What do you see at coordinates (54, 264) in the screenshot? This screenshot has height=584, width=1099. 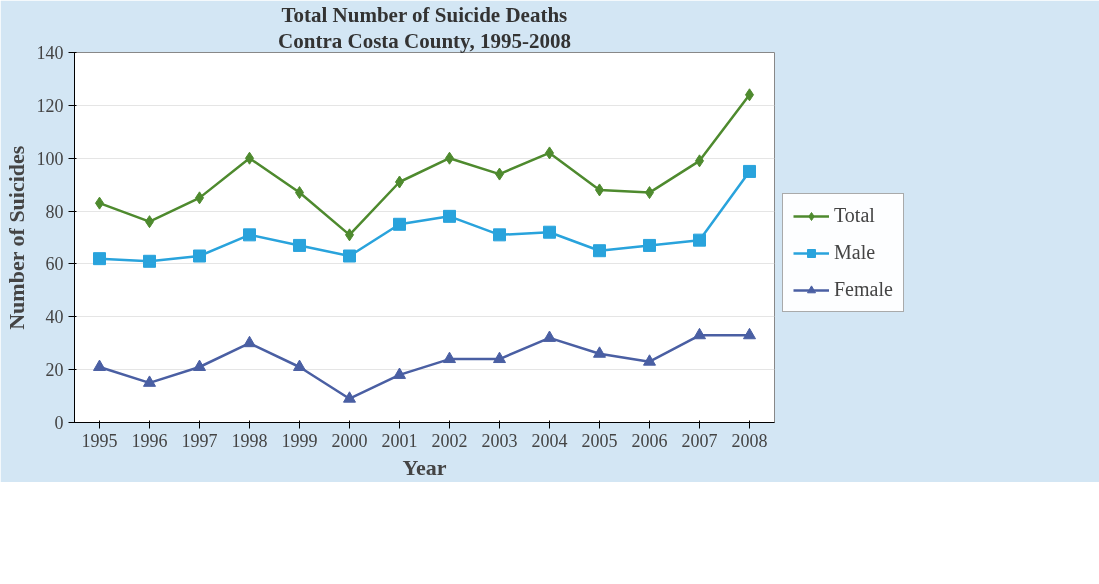 I see `y-tick-label: 60` at bounding box center [54, 264].